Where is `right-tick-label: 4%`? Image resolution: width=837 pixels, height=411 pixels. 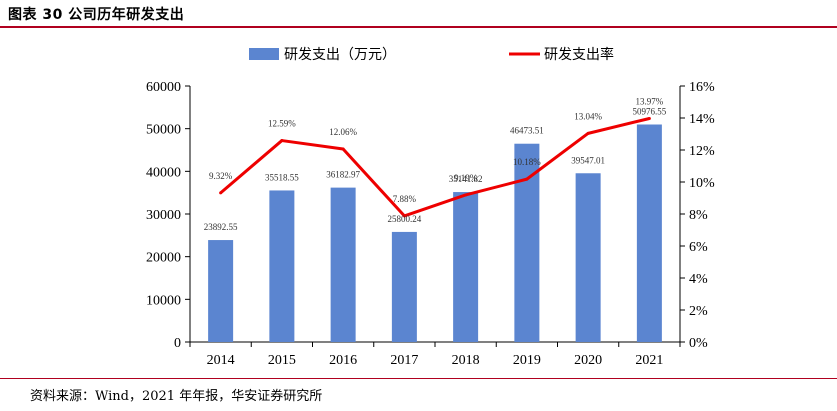 right-tick-label: 4% is located at coordinates (698, 279).